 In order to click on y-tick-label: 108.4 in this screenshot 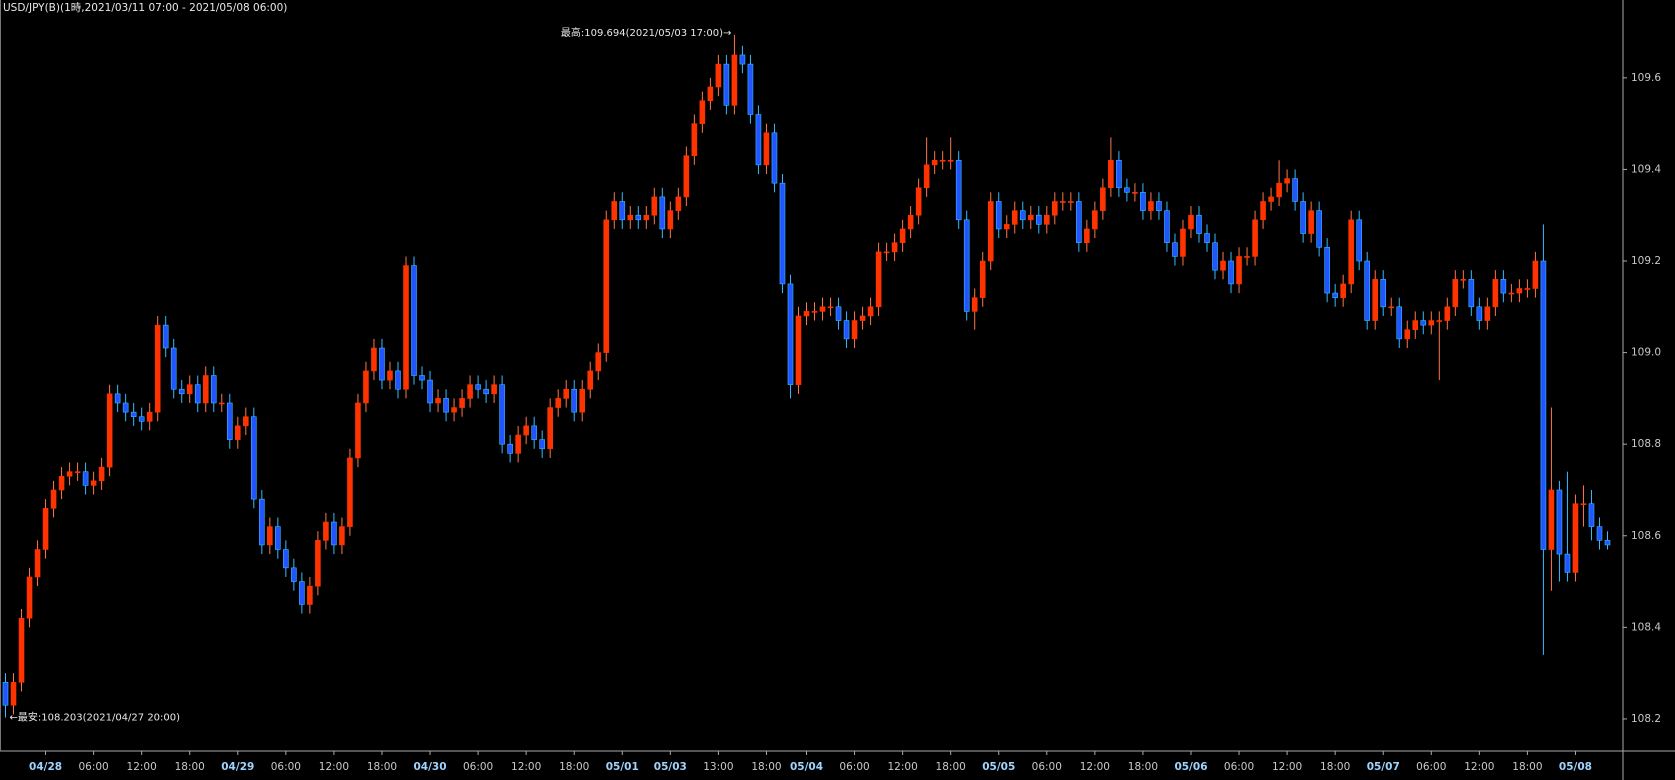, I will do `click(1646, 627)`.